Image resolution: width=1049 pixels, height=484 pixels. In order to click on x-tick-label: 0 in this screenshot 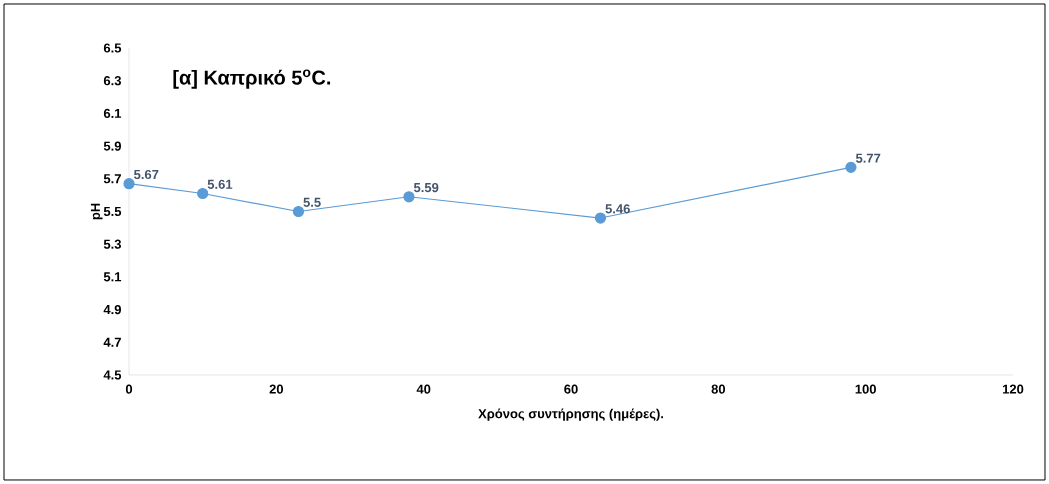, I will do `click(129, 389)`.